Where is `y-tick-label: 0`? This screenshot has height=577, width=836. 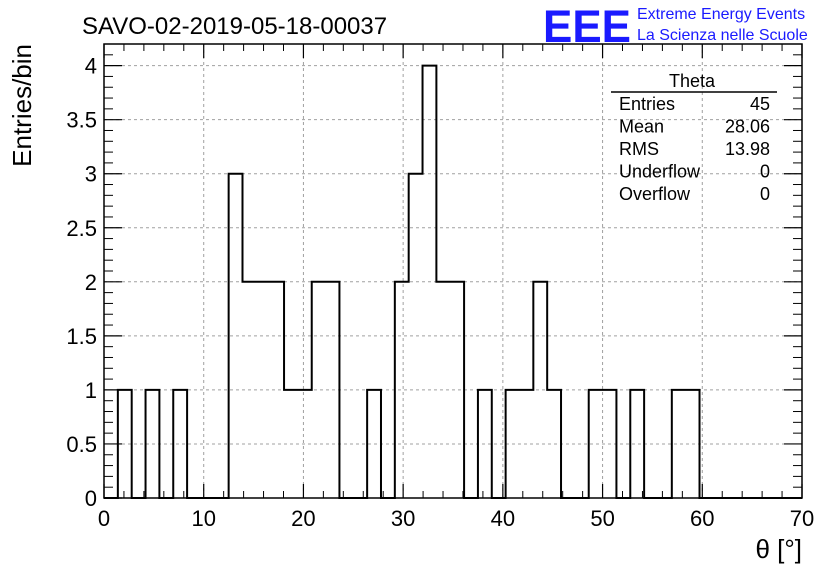
y-tick-label: 0 is located at coordinates (91, 498).